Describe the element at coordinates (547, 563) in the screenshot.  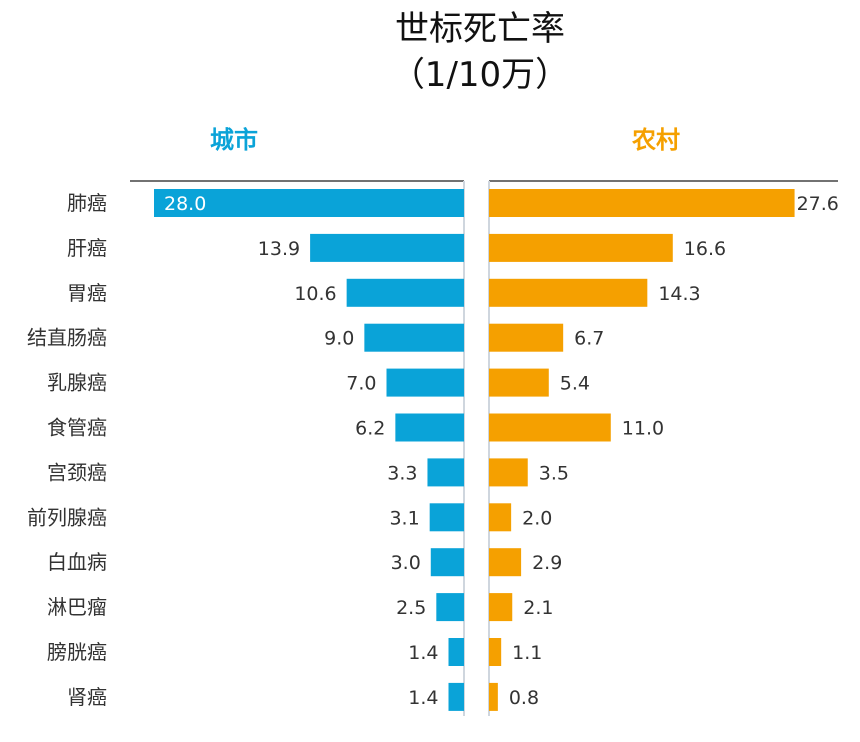
I see `value-label-rural: 2.9` at that location.